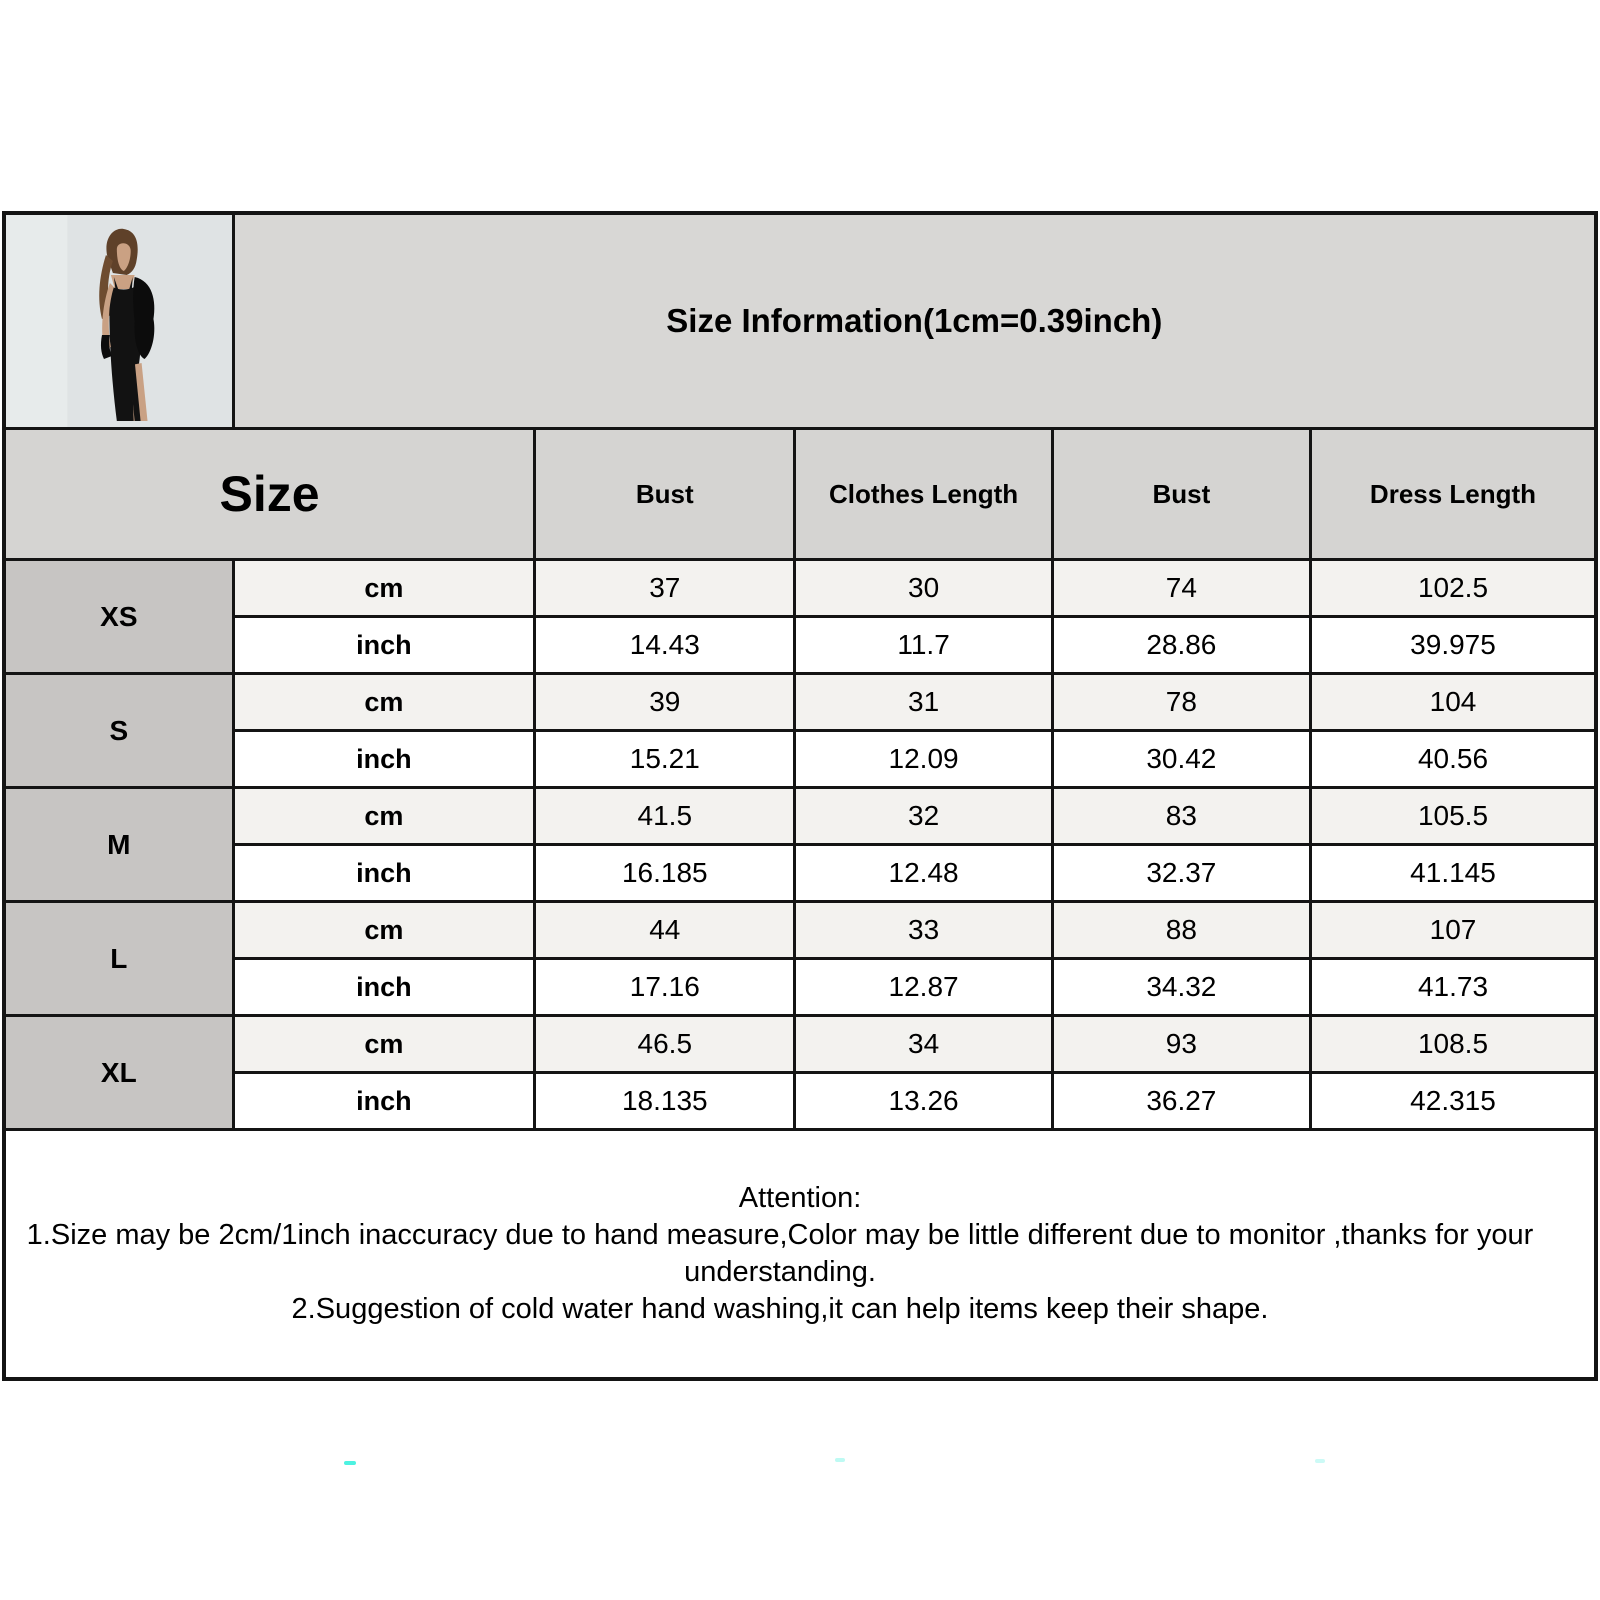 The width and height of the screenshot is (1600, 1600). I want to click on table-row-s-cm: S cm 39 31 78 104, so click(800, 730).